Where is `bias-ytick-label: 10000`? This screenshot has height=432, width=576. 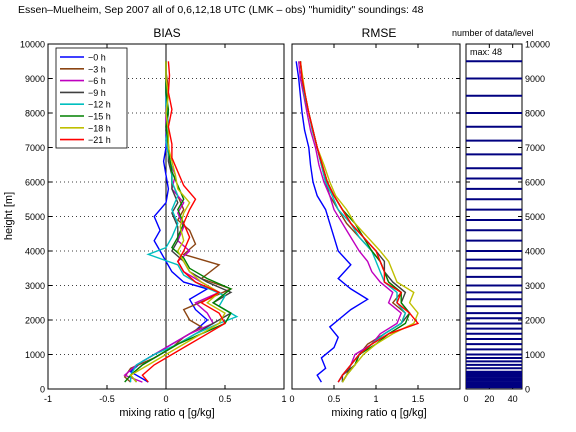 bias-ytick-label: 10000 is located at coordinates (32, 45).